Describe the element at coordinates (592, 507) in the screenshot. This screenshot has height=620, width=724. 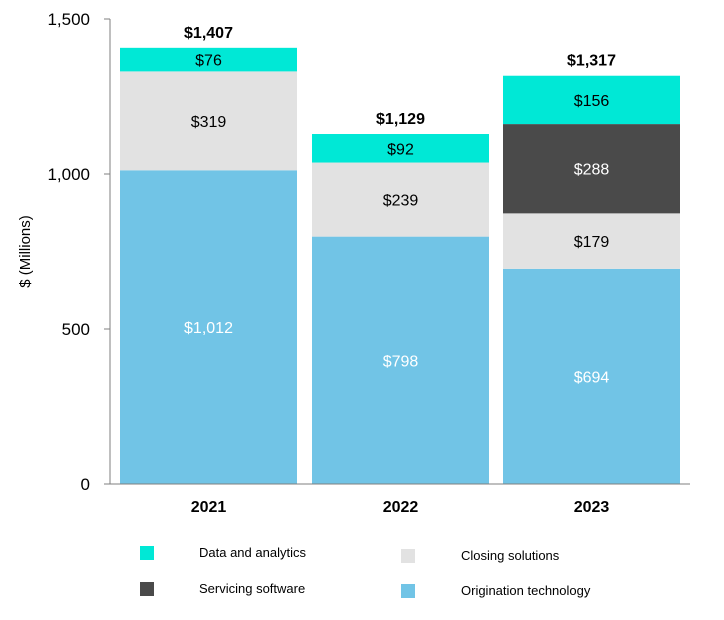
I see `x-tick-label: 2023` at that location.